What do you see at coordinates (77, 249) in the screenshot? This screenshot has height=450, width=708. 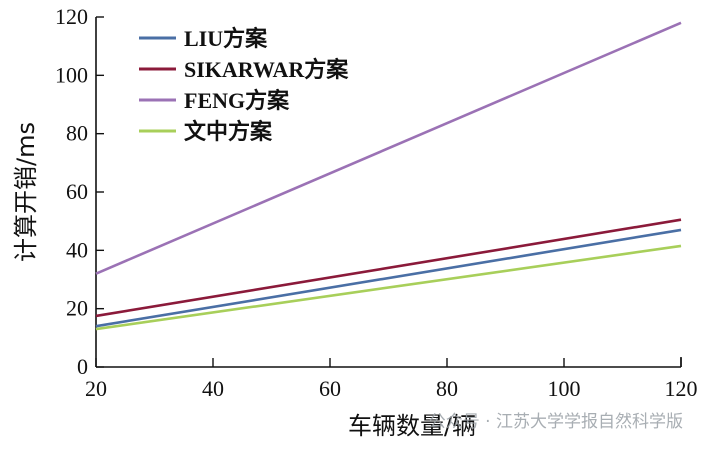 I see `y-tick-label: 40` at bounding box center [77, 249].